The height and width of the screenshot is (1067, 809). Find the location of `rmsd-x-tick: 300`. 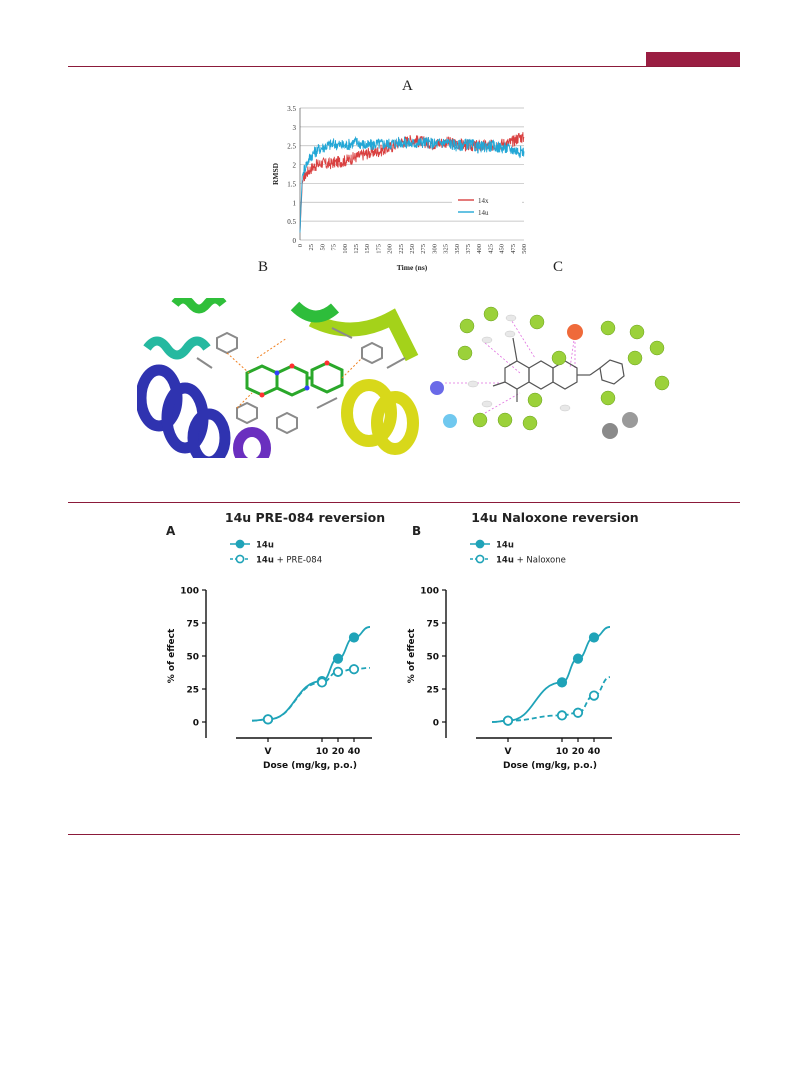

rmsd-x-tick: 300 is located at coordinates (434, 249).